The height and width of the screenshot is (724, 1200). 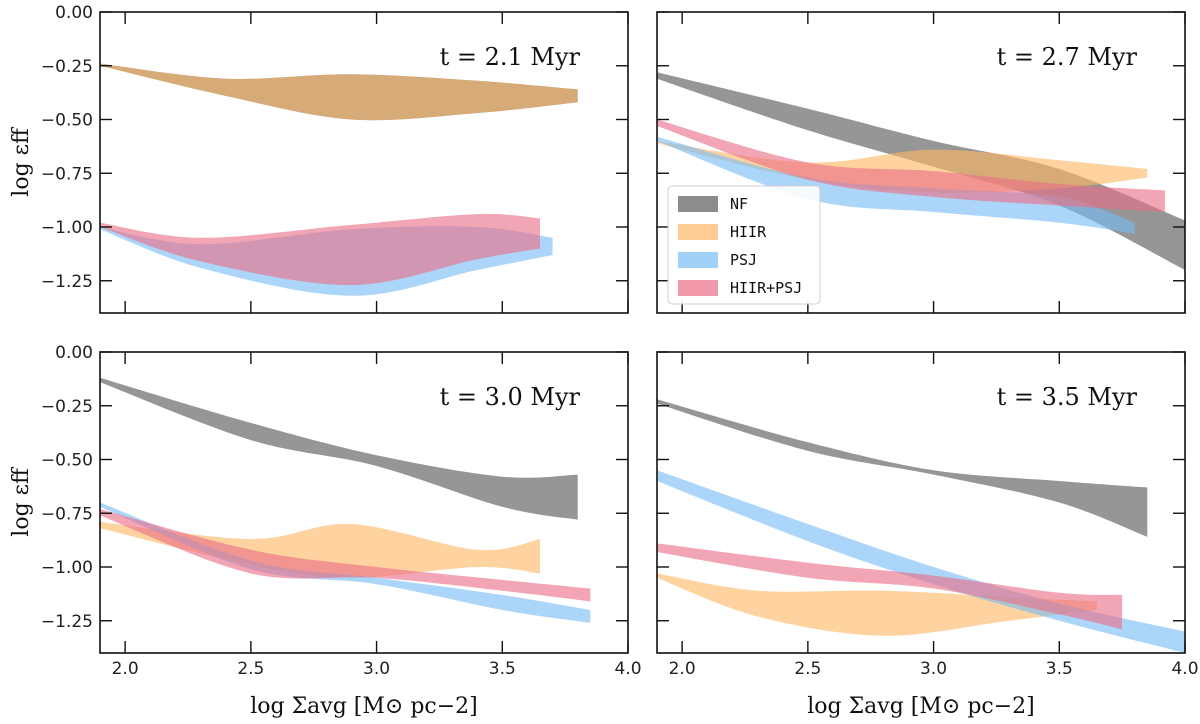 I want to click on legend-box, so click(x=744, y=245).